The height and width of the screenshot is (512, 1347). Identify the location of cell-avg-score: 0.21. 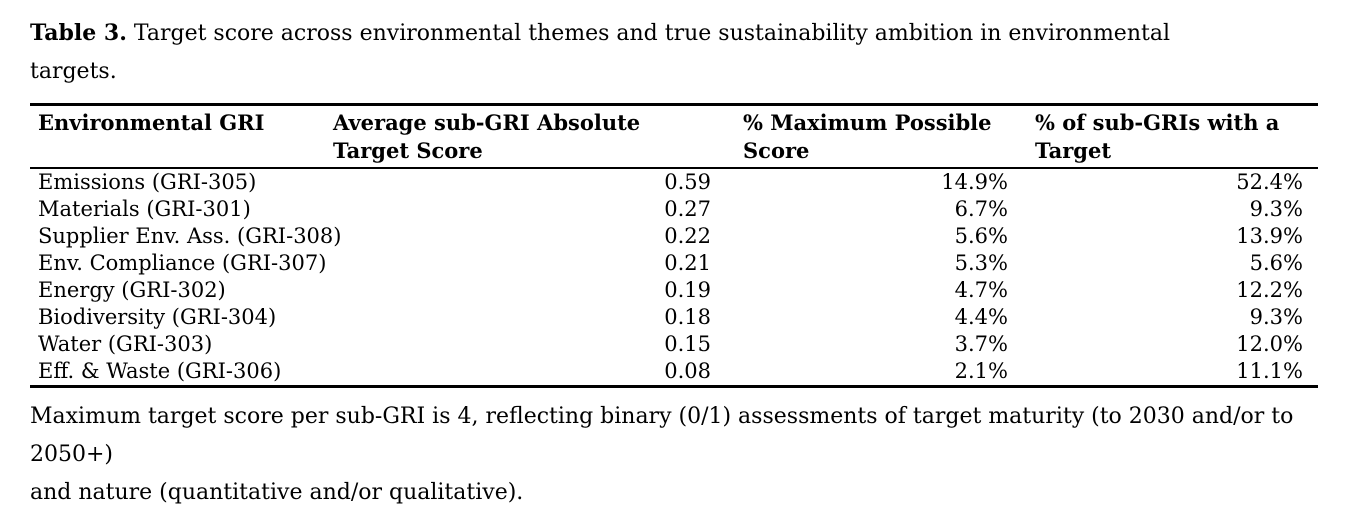
(687, 263).